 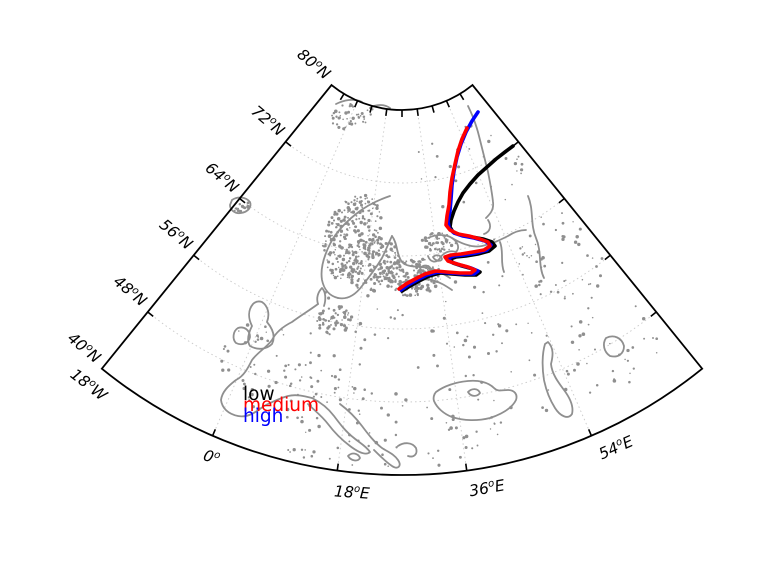 I want to click on graticule-parallel, so click(x=402, y=292).